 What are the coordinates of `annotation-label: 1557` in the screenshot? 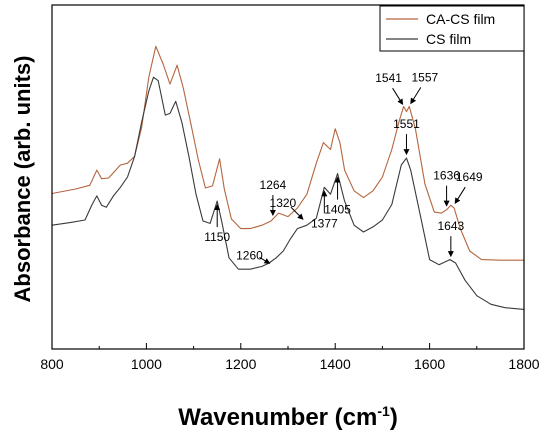 It's located at (424, 77).